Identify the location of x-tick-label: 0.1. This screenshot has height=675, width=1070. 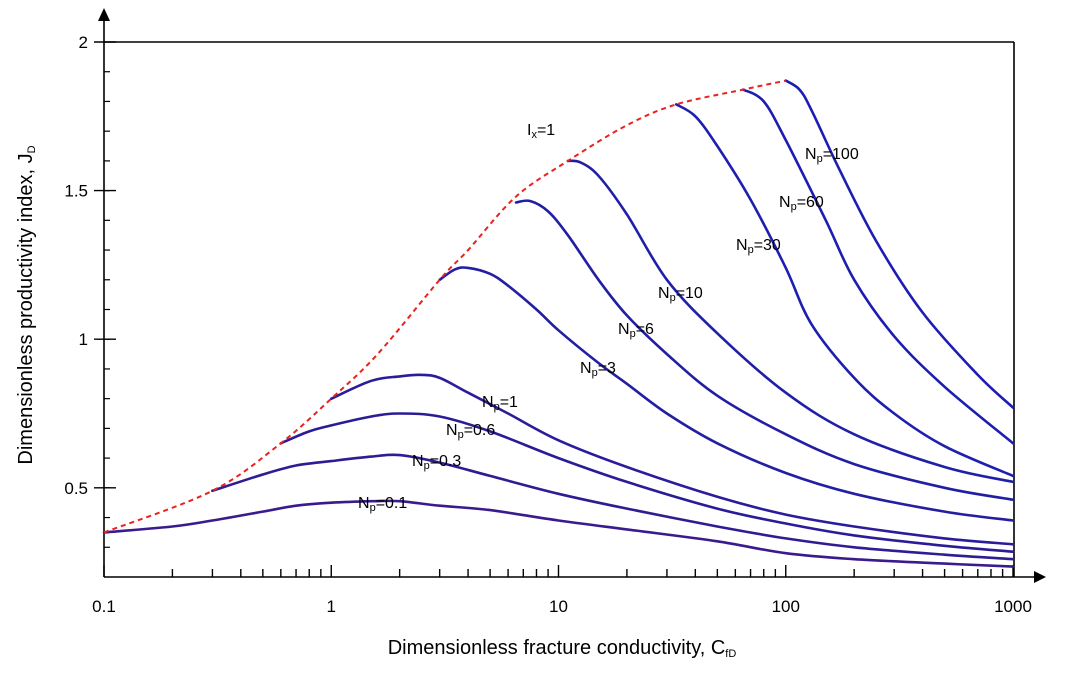
(104, 606).